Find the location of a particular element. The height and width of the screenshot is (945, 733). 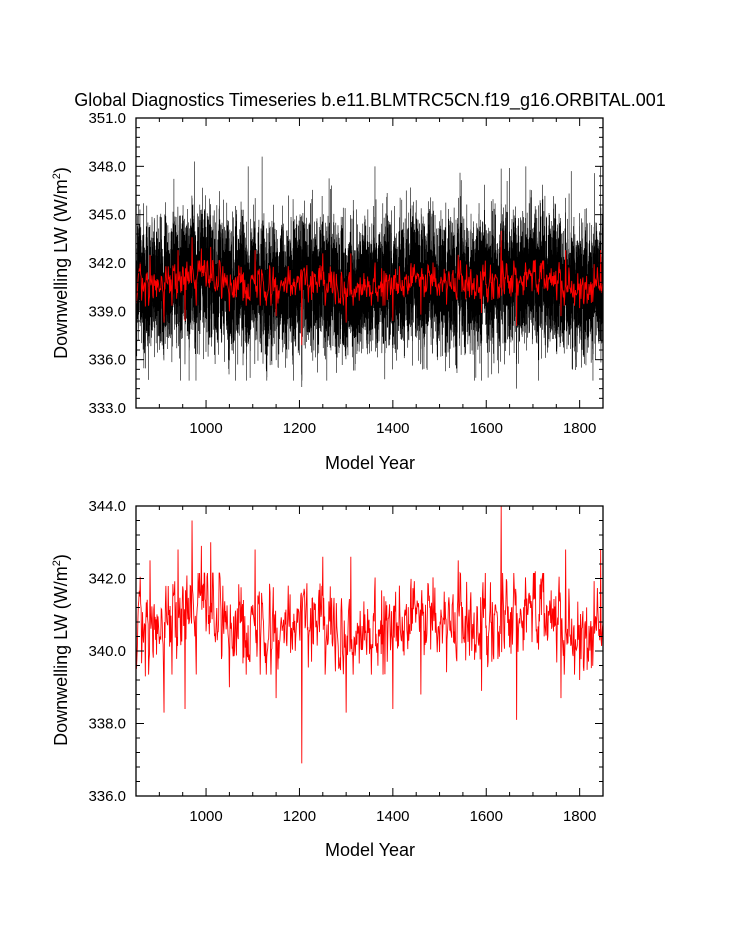

top-y-axis-title-close: ) is located at coordinates (61, 170).